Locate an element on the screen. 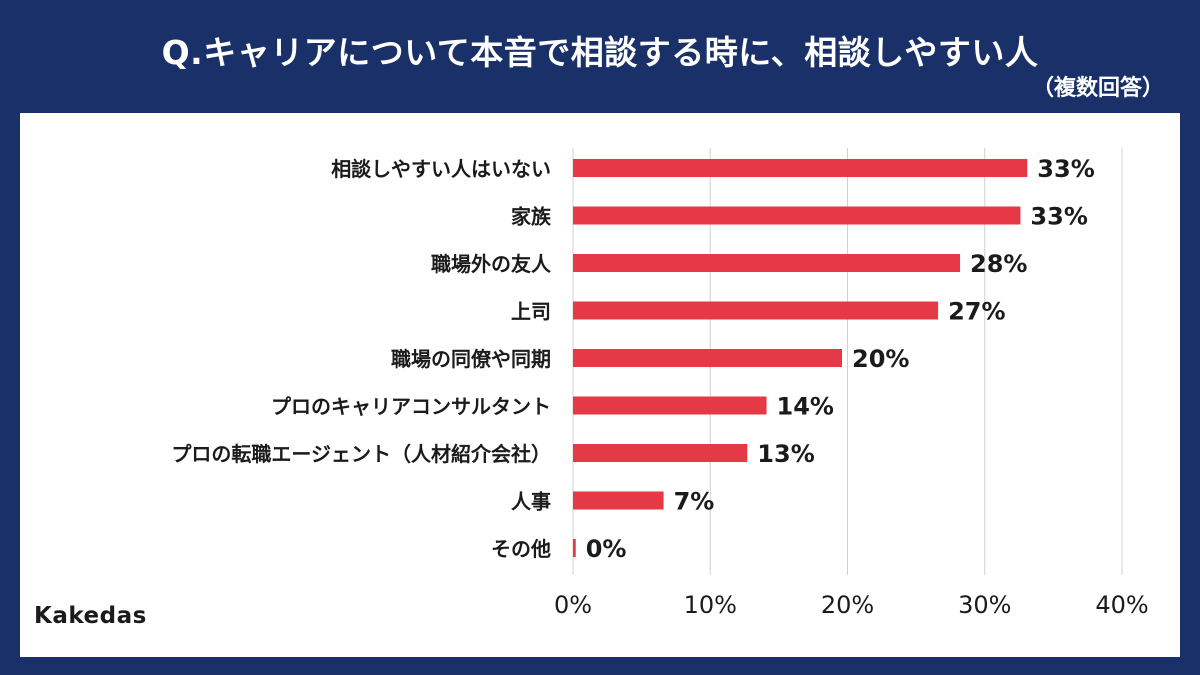 This screenshot has height=675, width=1200. data-label: 28% is located at coordinates (998, 264).